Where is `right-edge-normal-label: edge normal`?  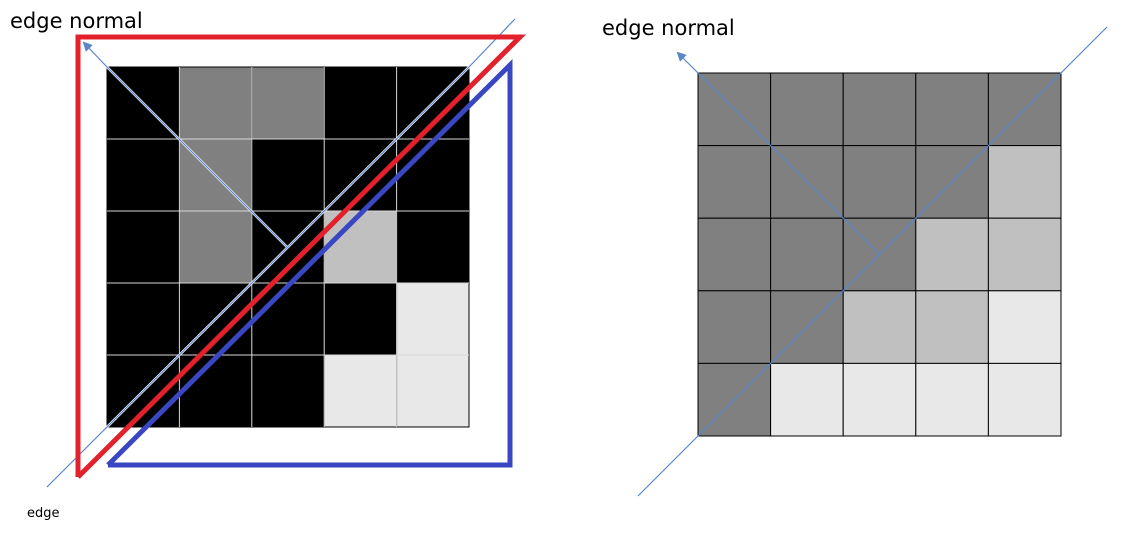
right-edge-normal-label: edge normal is located at coordinates (668, 28).